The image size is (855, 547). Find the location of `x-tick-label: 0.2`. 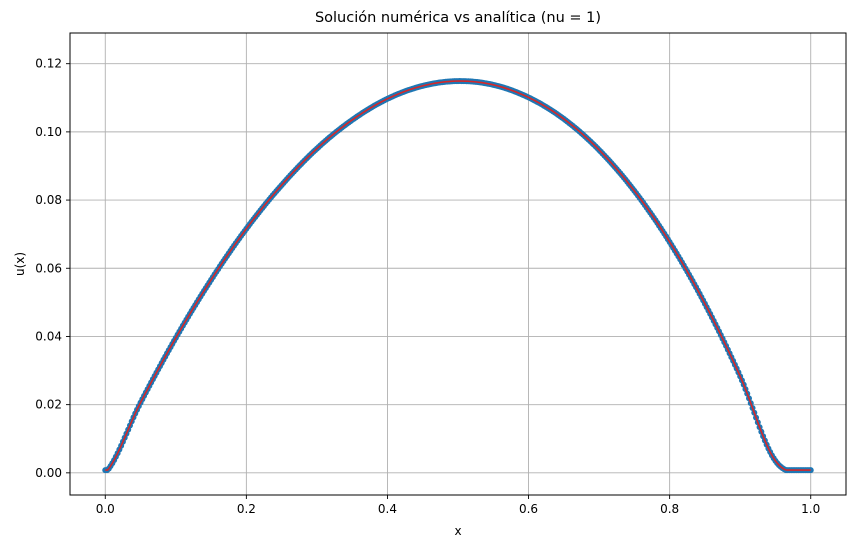

x-tick-label: 0.2 is located at coordinates (246, 509).